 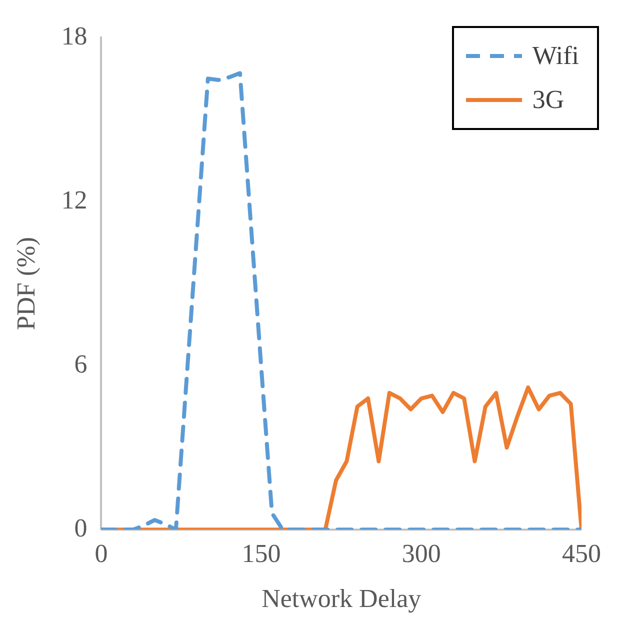 I want to click on x-tick-label: 0, so click(x=101, y=553).